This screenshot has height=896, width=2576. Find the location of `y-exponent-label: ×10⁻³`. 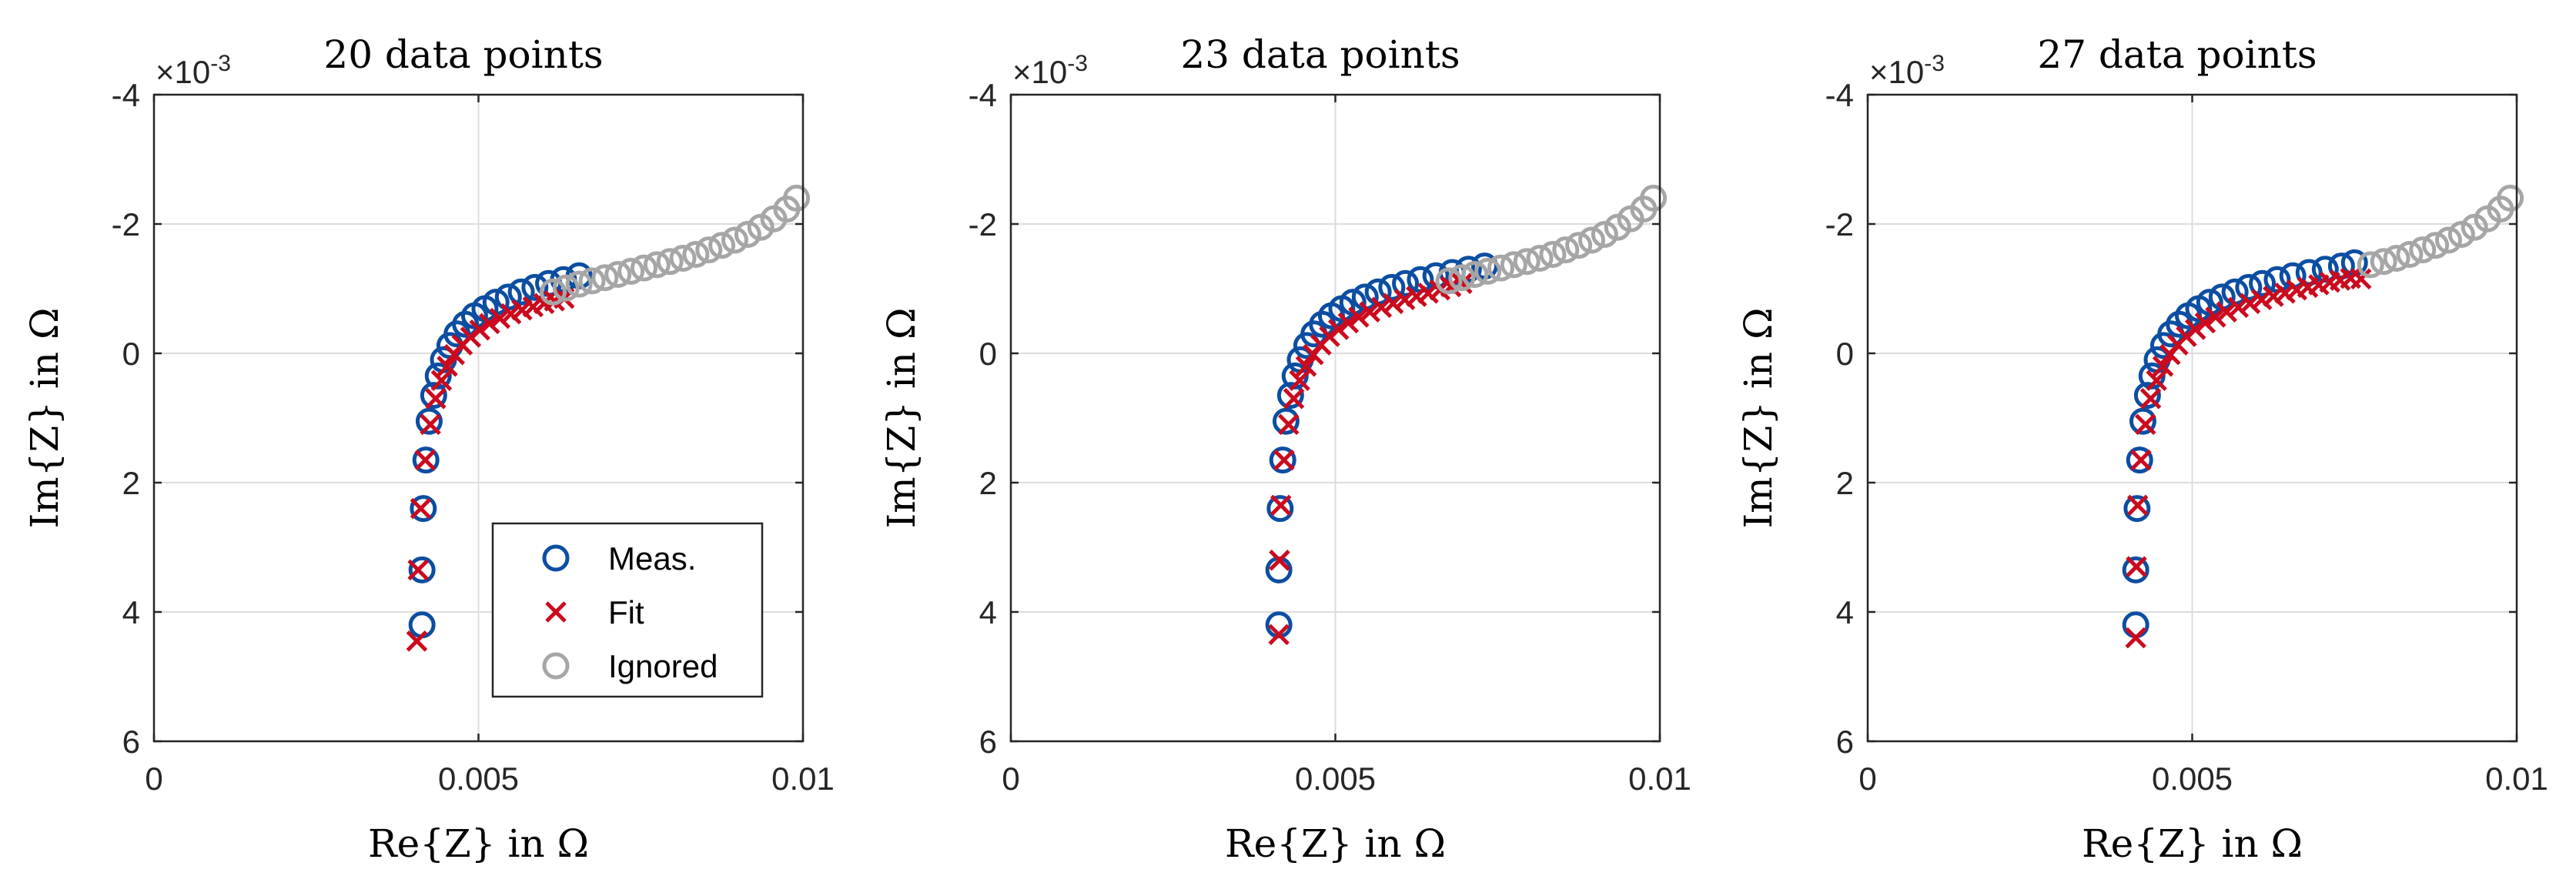

y-exponent-label: ×10⁻³ is located at coordinates (1907, 70).